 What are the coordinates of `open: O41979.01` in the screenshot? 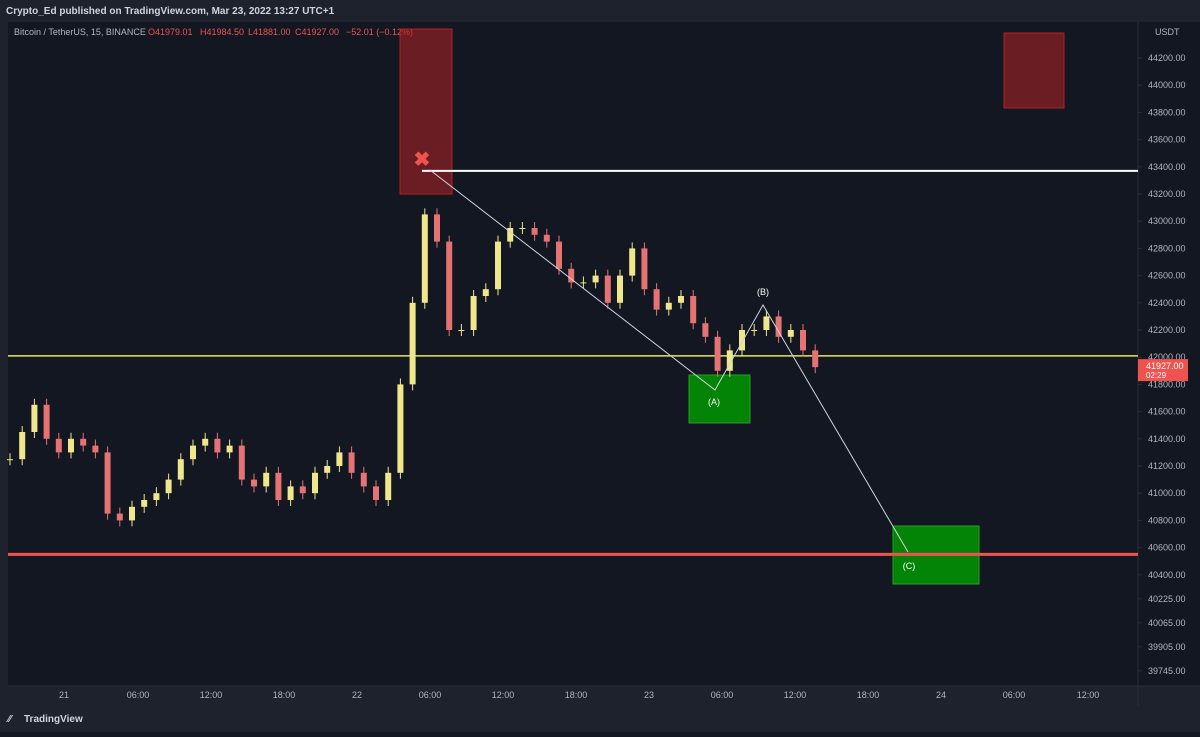 It's located at (170, 32).